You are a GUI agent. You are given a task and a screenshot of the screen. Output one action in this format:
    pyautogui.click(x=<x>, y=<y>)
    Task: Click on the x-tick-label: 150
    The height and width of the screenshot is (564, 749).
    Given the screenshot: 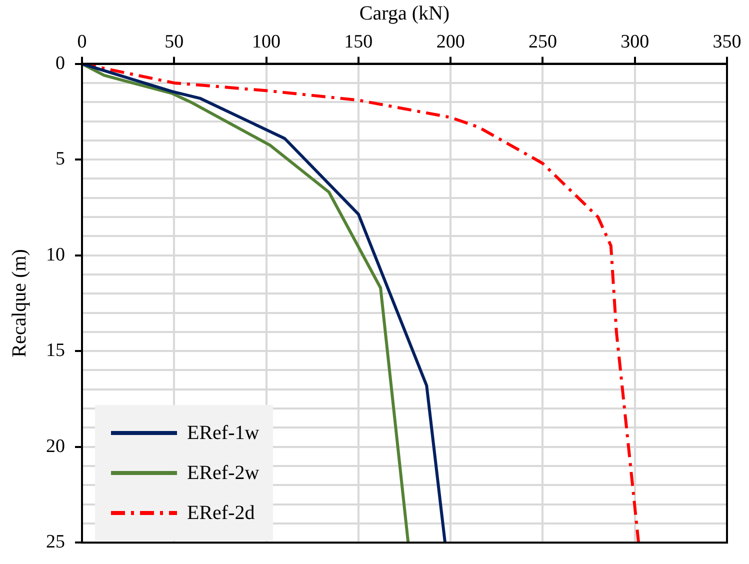 What is the action you would take?
    pyautogui.click(x=358, y=41)
    